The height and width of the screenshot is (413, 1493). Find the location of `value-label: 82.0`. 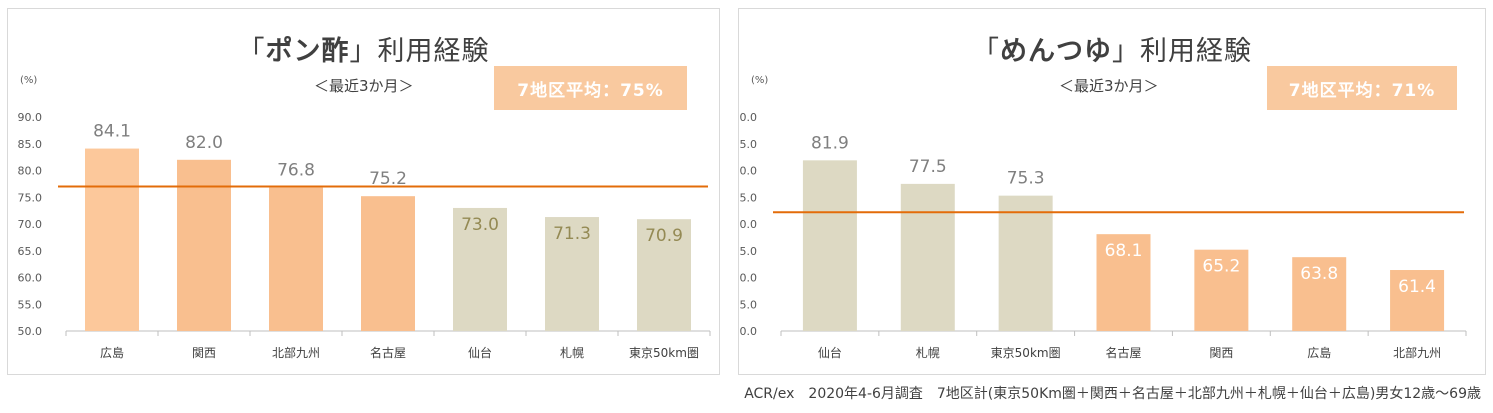

value-label: 82.0 is located at coordinates (204, 143).